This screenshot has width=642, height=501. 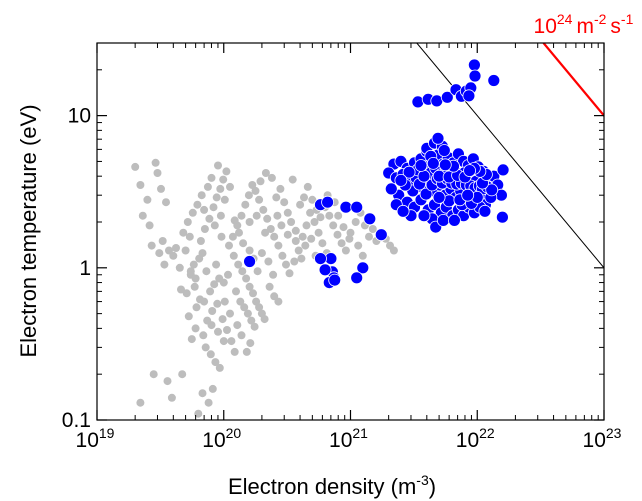 What do you see at coordinates (95, 438) in the screenshot?
I see `x-tick-label-0: 1019` at bounding box center [95, 438].